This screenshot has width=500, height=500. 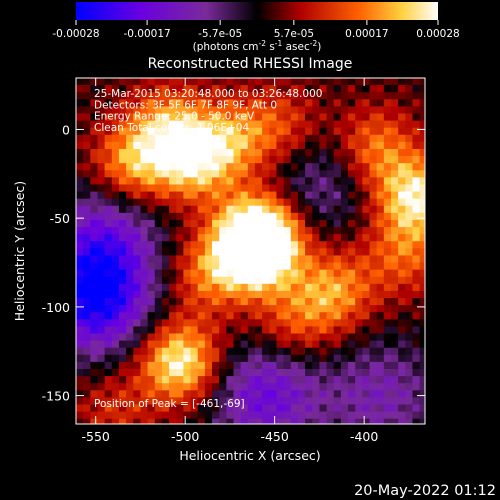 What do you see at coordinates (56, 262) in the screenshot?
I see `y-axis-tick-labels: 0-50-100-150` at bounding box center [56, 262].